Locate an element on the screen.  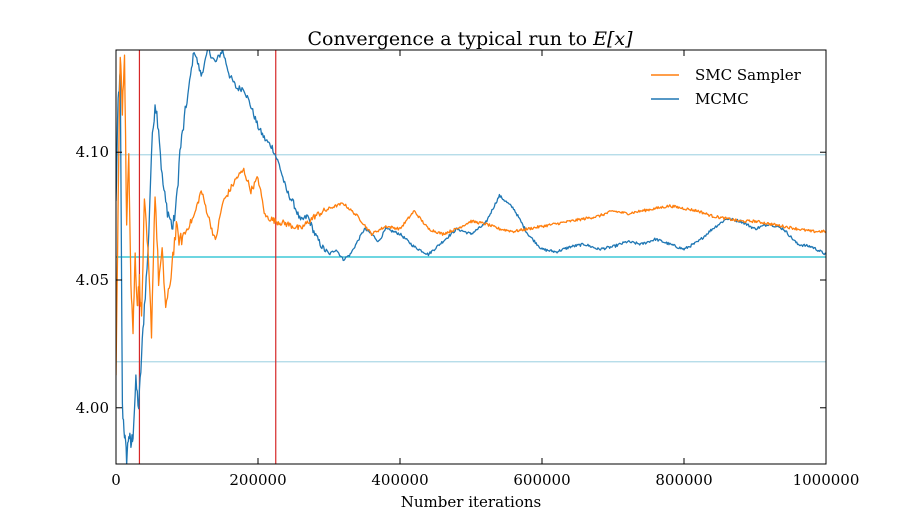
y-tick-label-0: 4.00 is located at coordinates (92, 408).